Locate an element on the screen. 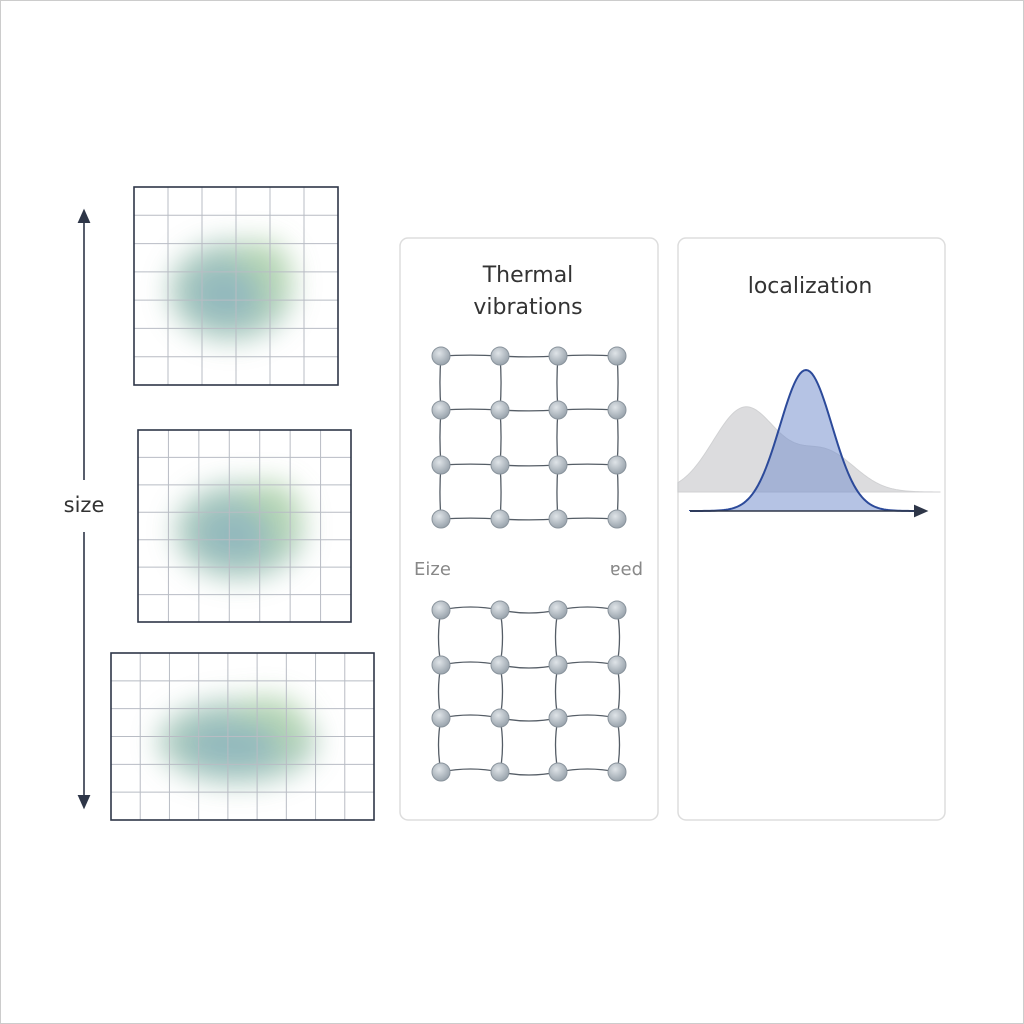 This screenshot has width=1024, height=1024. lattices is located at coordinates (529, 564).